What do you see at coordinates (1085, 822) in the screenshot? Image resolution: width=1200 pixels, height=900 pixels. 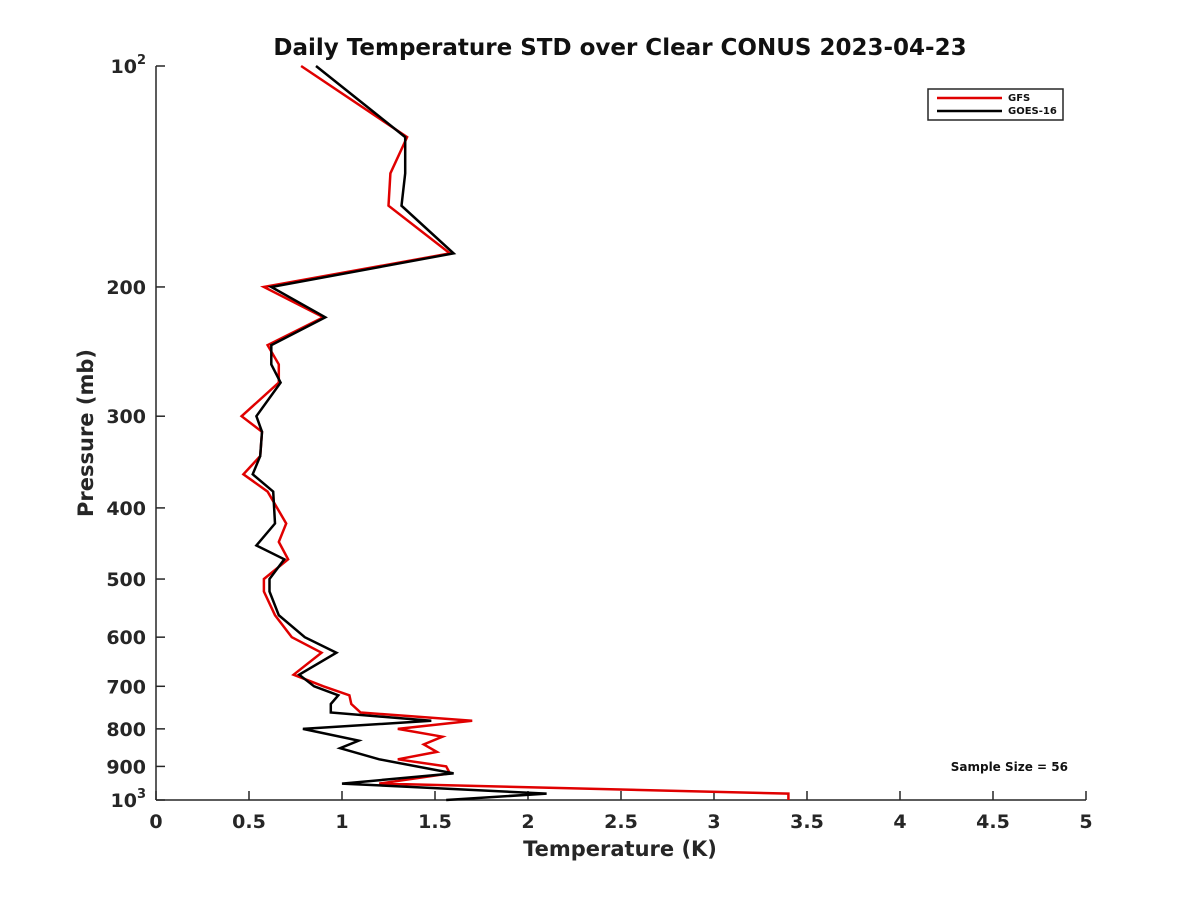 I see `x-tick-label: 5` at bounding box center [1085, 822].